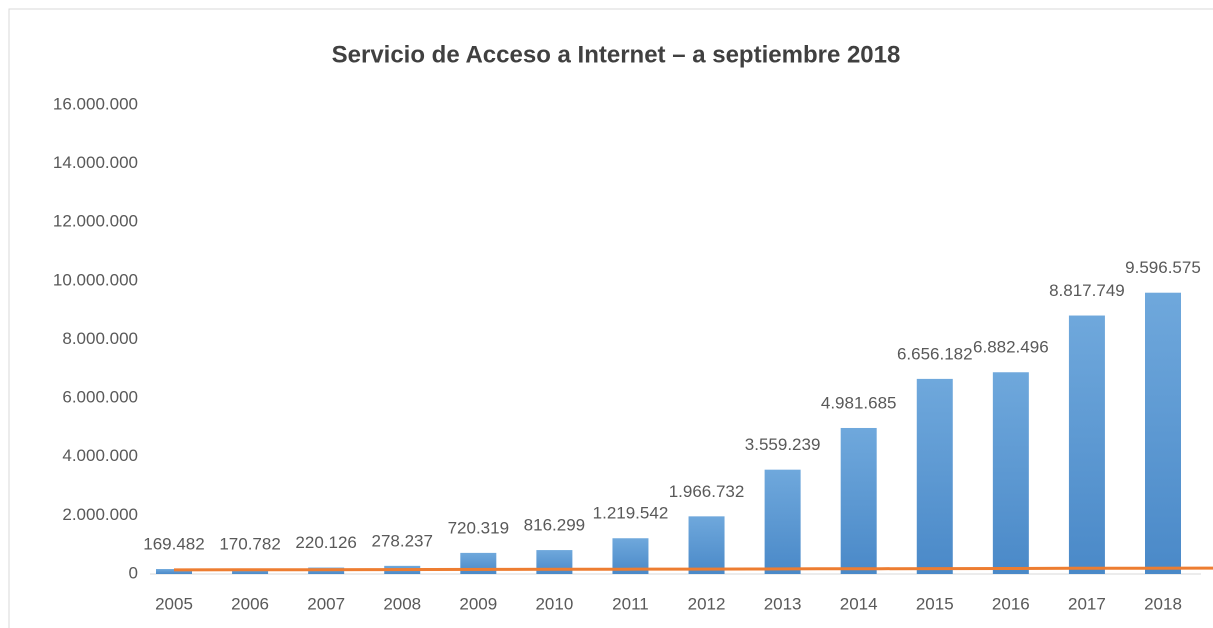  What do you see at coordinates (859, 603) in the screenshot?
I see `x-tick-label: 2014` at bounding box center [859, 603].